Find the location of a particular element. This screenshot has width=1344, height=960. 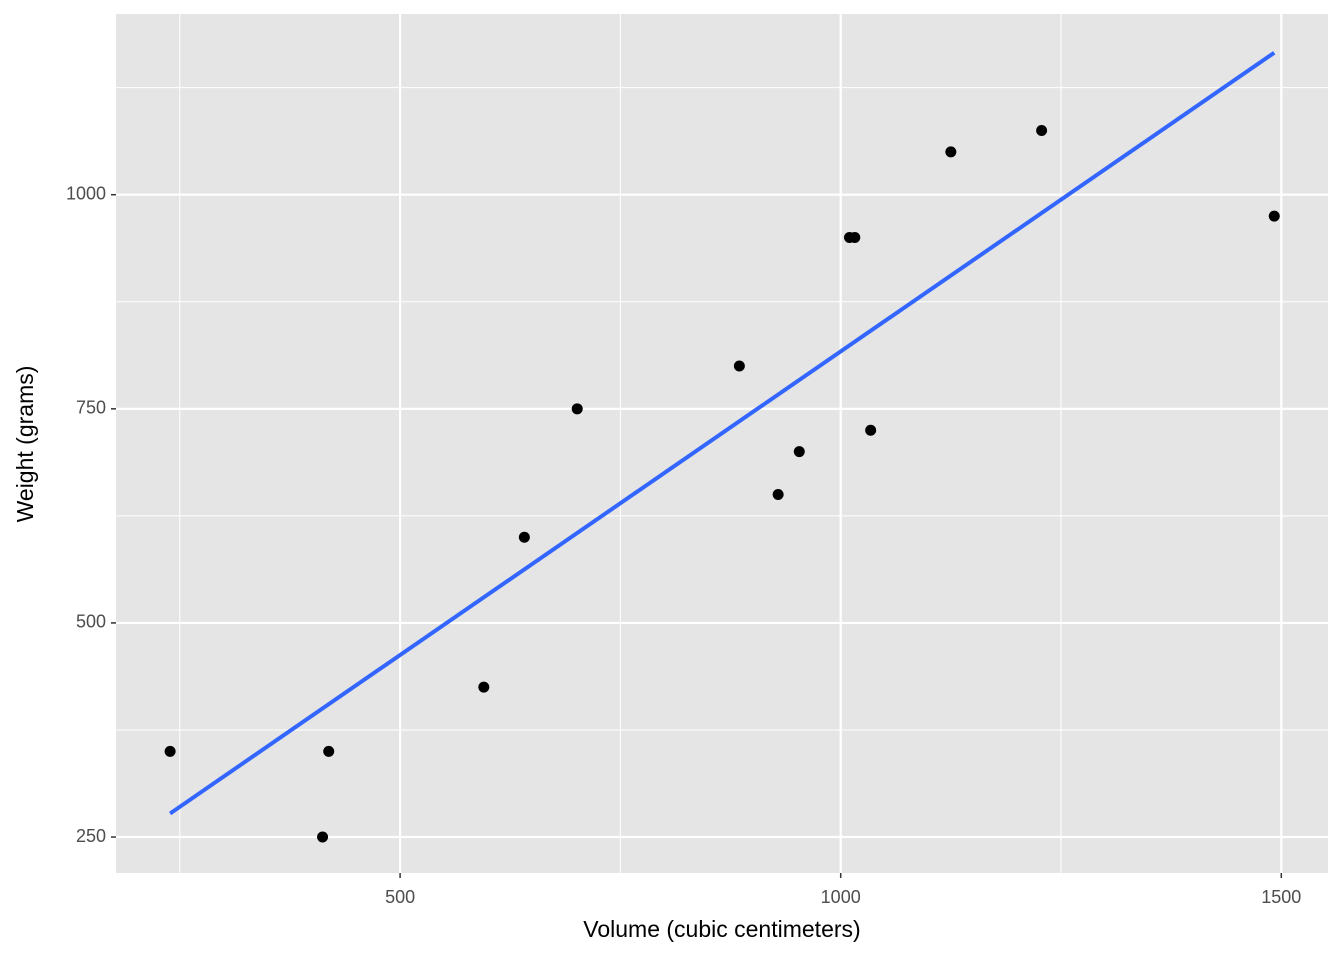

x-tick-label: 1000 is located at coordinates (841, 897).